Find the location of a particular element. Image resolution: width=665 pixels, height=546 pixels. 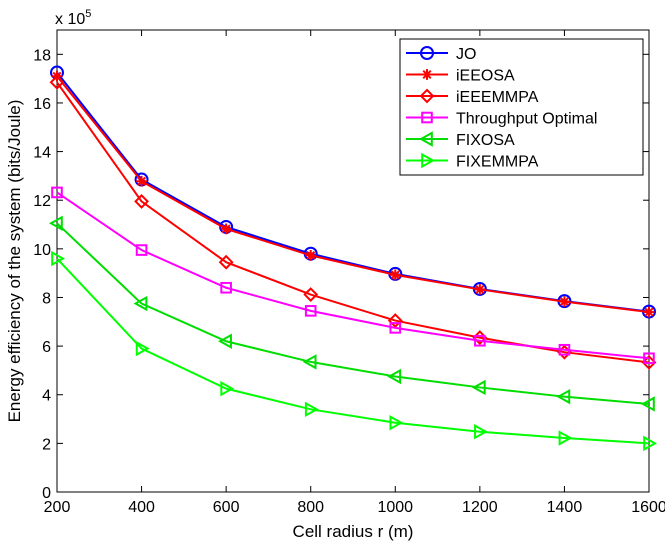

exponent-label: x 105 is located at coordinates (73, 18).